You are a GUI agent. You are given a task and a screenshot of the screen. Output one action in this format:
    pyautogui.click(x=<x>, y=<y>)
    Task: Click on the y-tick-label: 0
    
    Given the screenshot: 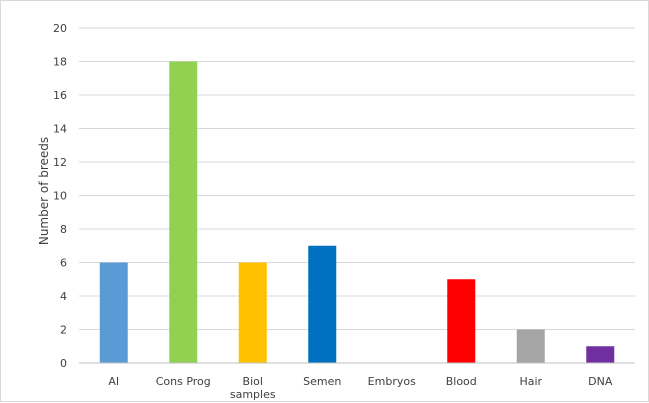 What is the action you would take?
    pyautogui.click(x=63, y=363)
    